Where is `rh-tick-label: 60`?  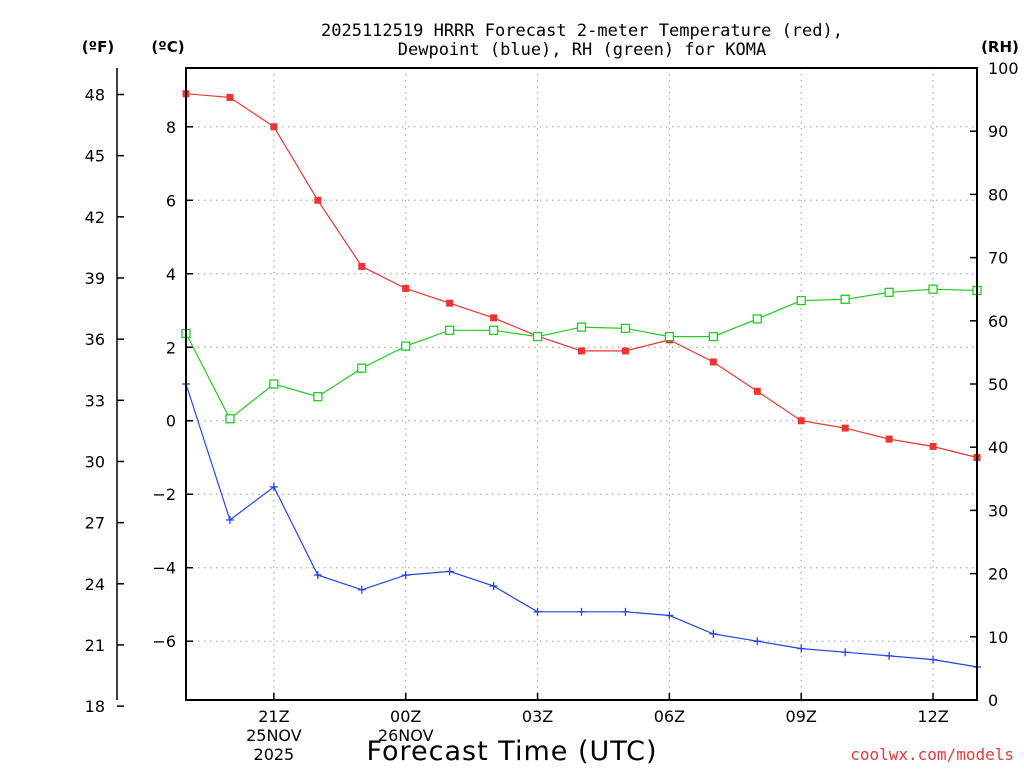
rh-tick-label: 60 is located at coordinates (998, 321).